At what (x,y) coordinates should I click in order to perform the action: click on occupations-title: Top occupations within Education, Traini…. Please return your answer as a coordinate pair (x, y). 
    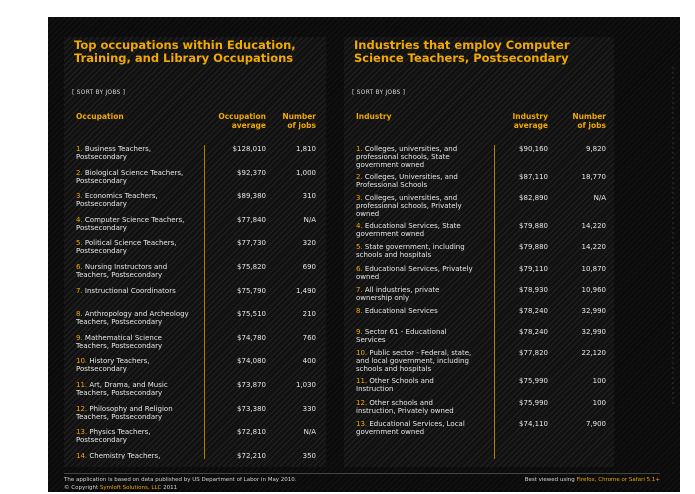
    Looking at the image, I should click on (185, 51).